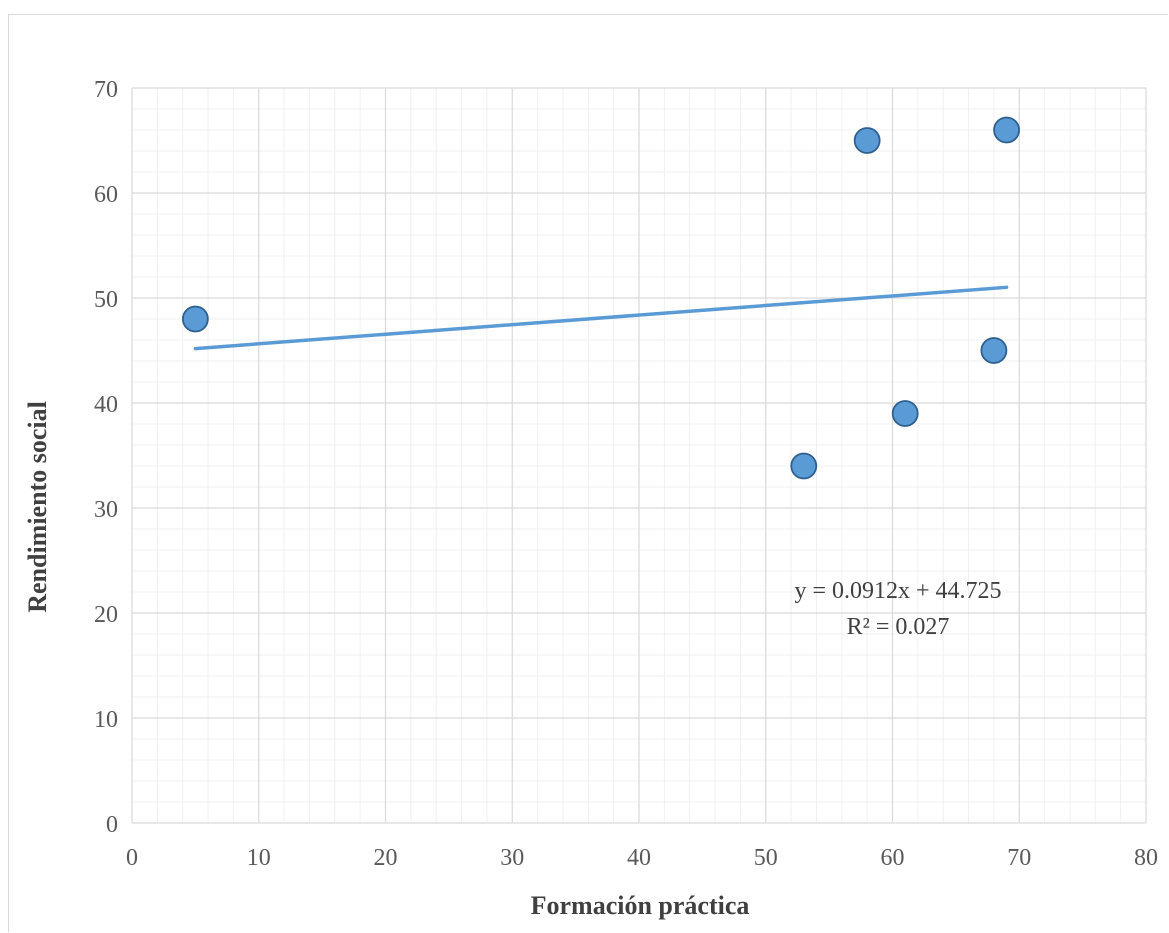 The image size is (1169, 933). What do you see at coordinates (898, 627) in the screenshot?
I see `trendline-r-squared: R² = 0.027` at bounding box center [898, 627].